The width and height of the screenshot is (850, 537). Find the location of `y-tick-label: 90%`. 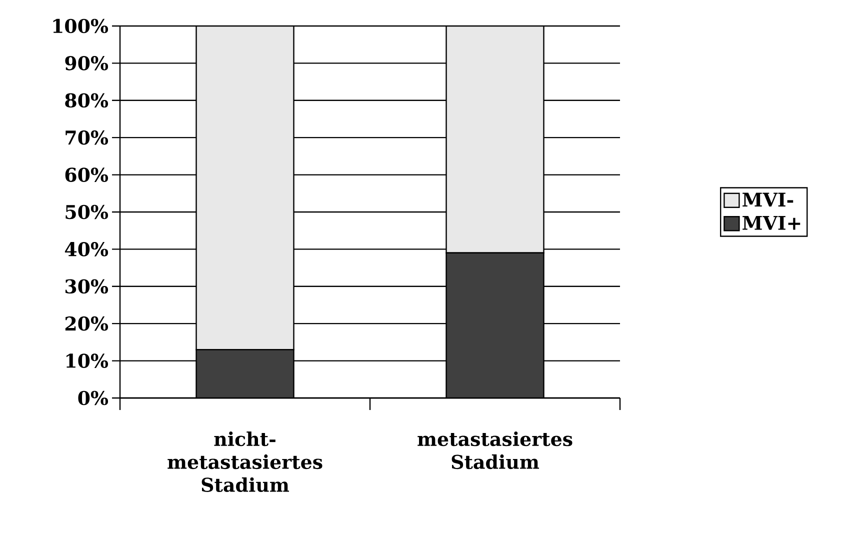

y-tick-label: 90% is located at coordinates (86, 63).